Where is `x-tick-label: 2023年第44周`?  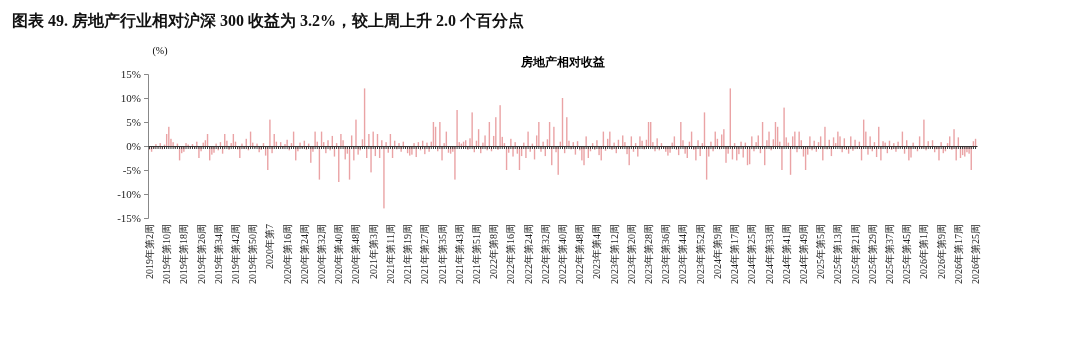 x-tick-label: 2023年第44周 is located at coordinates (683, 254).